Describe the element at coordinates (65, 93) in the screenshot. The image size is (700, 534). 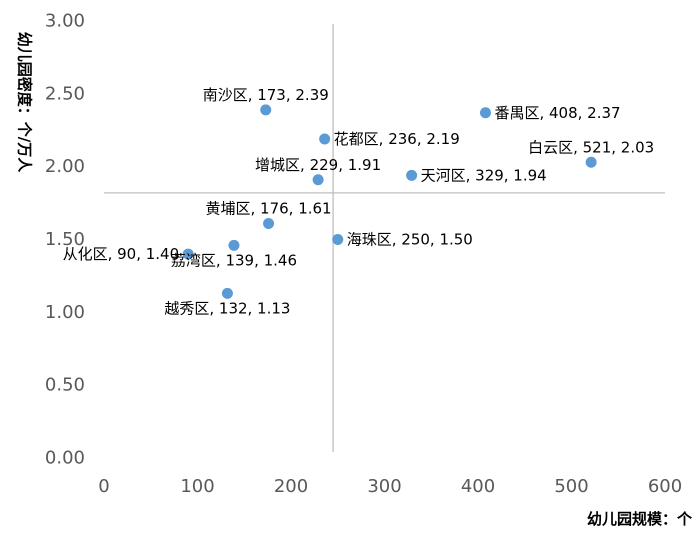
I see `y-tick-label: 2.50` at that location.